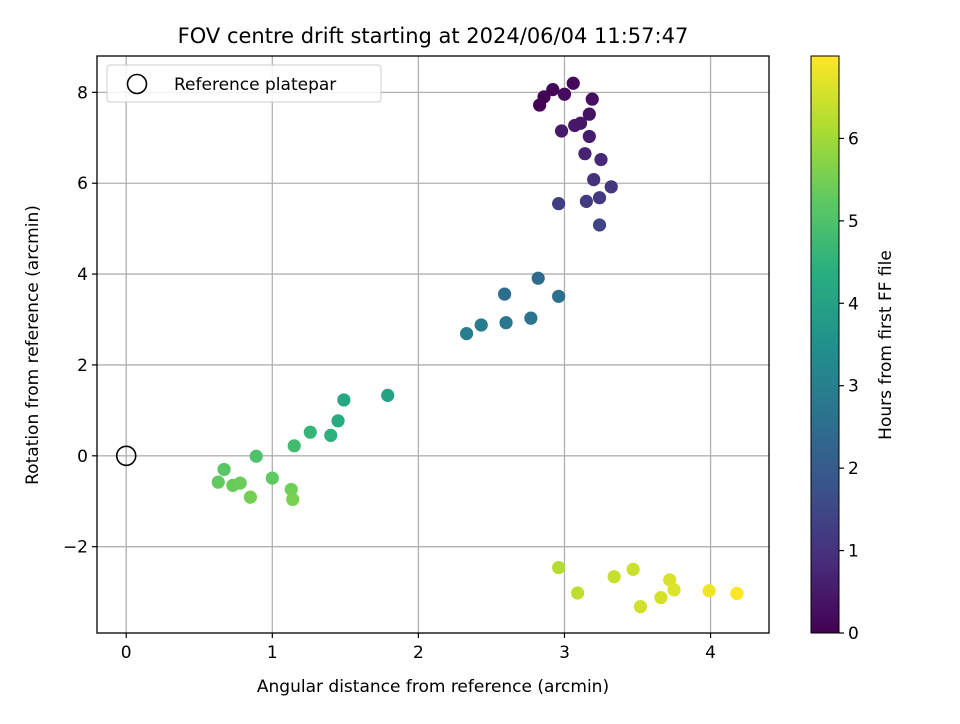 The width and height of the screenshot is (960, 724). I want to click on colorbar-tick-label: 5, so click(853, 222).